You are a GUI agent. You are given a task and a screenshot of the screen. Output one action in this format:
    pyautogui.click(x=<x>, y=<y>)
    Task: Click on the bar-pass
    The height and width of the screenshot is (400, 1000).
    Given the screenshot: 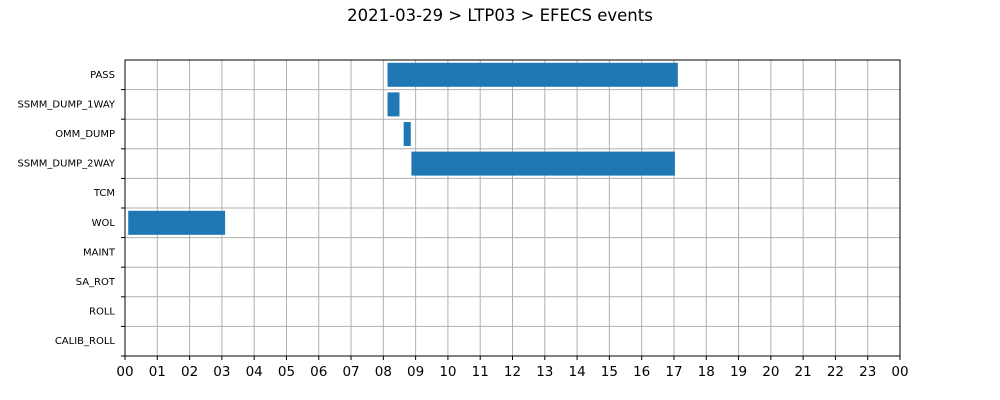 What is the action you would take?
    pyautogui.click(x=532, y=74)
    